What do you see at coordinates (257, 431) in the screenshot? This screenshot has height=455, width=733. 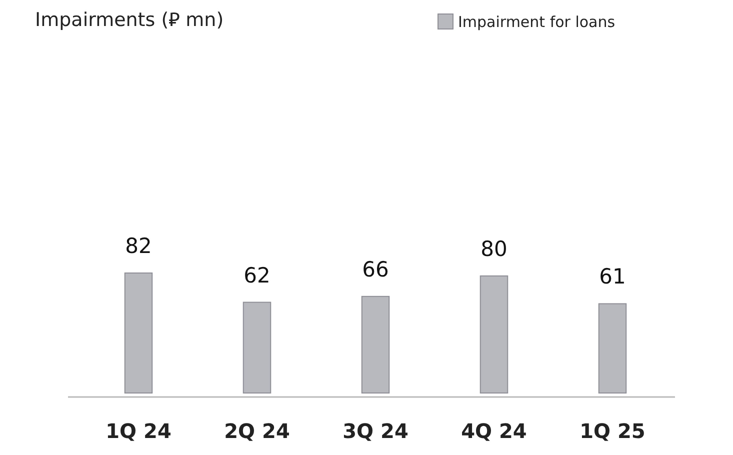 I see `x-tick-label: 2Q 24` at bounding box center [257, 431].